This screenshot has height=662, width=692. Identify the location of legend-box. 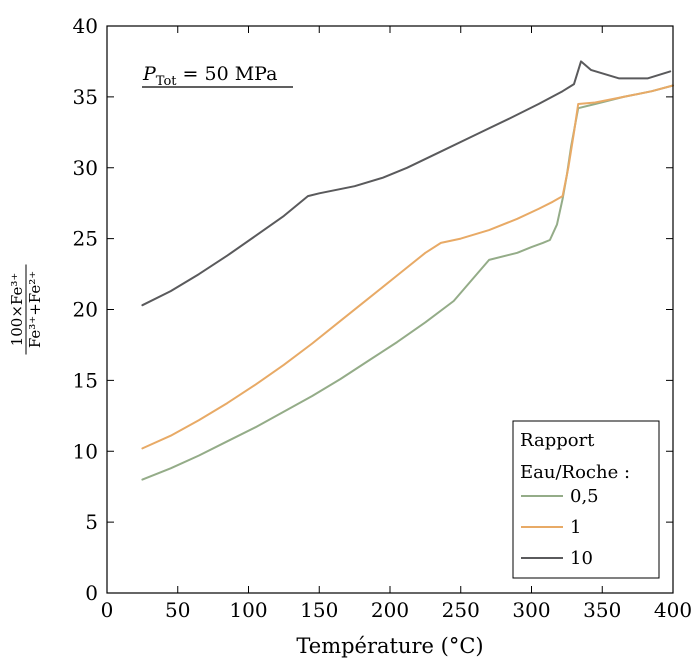
(586, 499).